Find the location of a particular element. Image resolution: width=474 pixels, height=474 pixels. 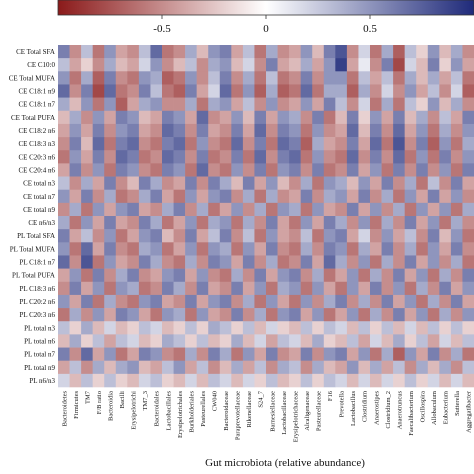

row-label: PL C18:3 n6 is located at coordinates (37, 289).